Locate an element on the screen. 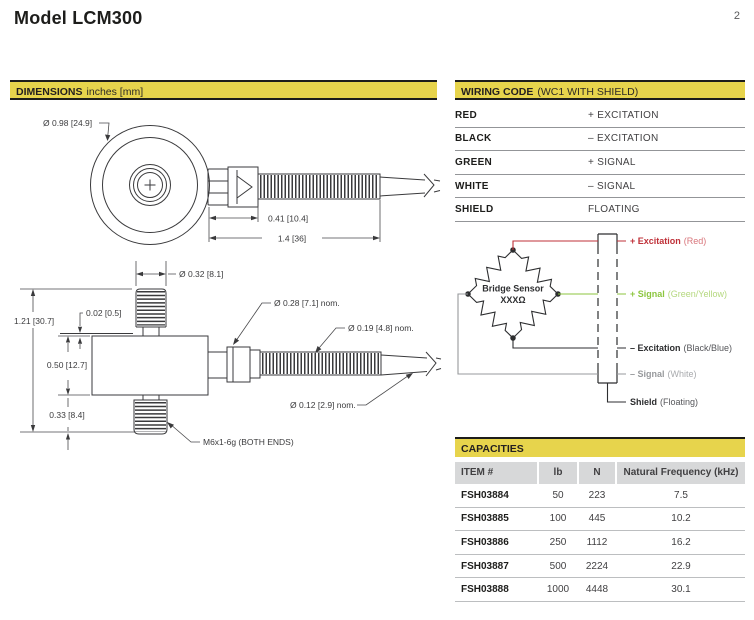 This screenshot has width=754, height=620. dim-total-length: 1.4 [36] is located at coordinates (292, 239).